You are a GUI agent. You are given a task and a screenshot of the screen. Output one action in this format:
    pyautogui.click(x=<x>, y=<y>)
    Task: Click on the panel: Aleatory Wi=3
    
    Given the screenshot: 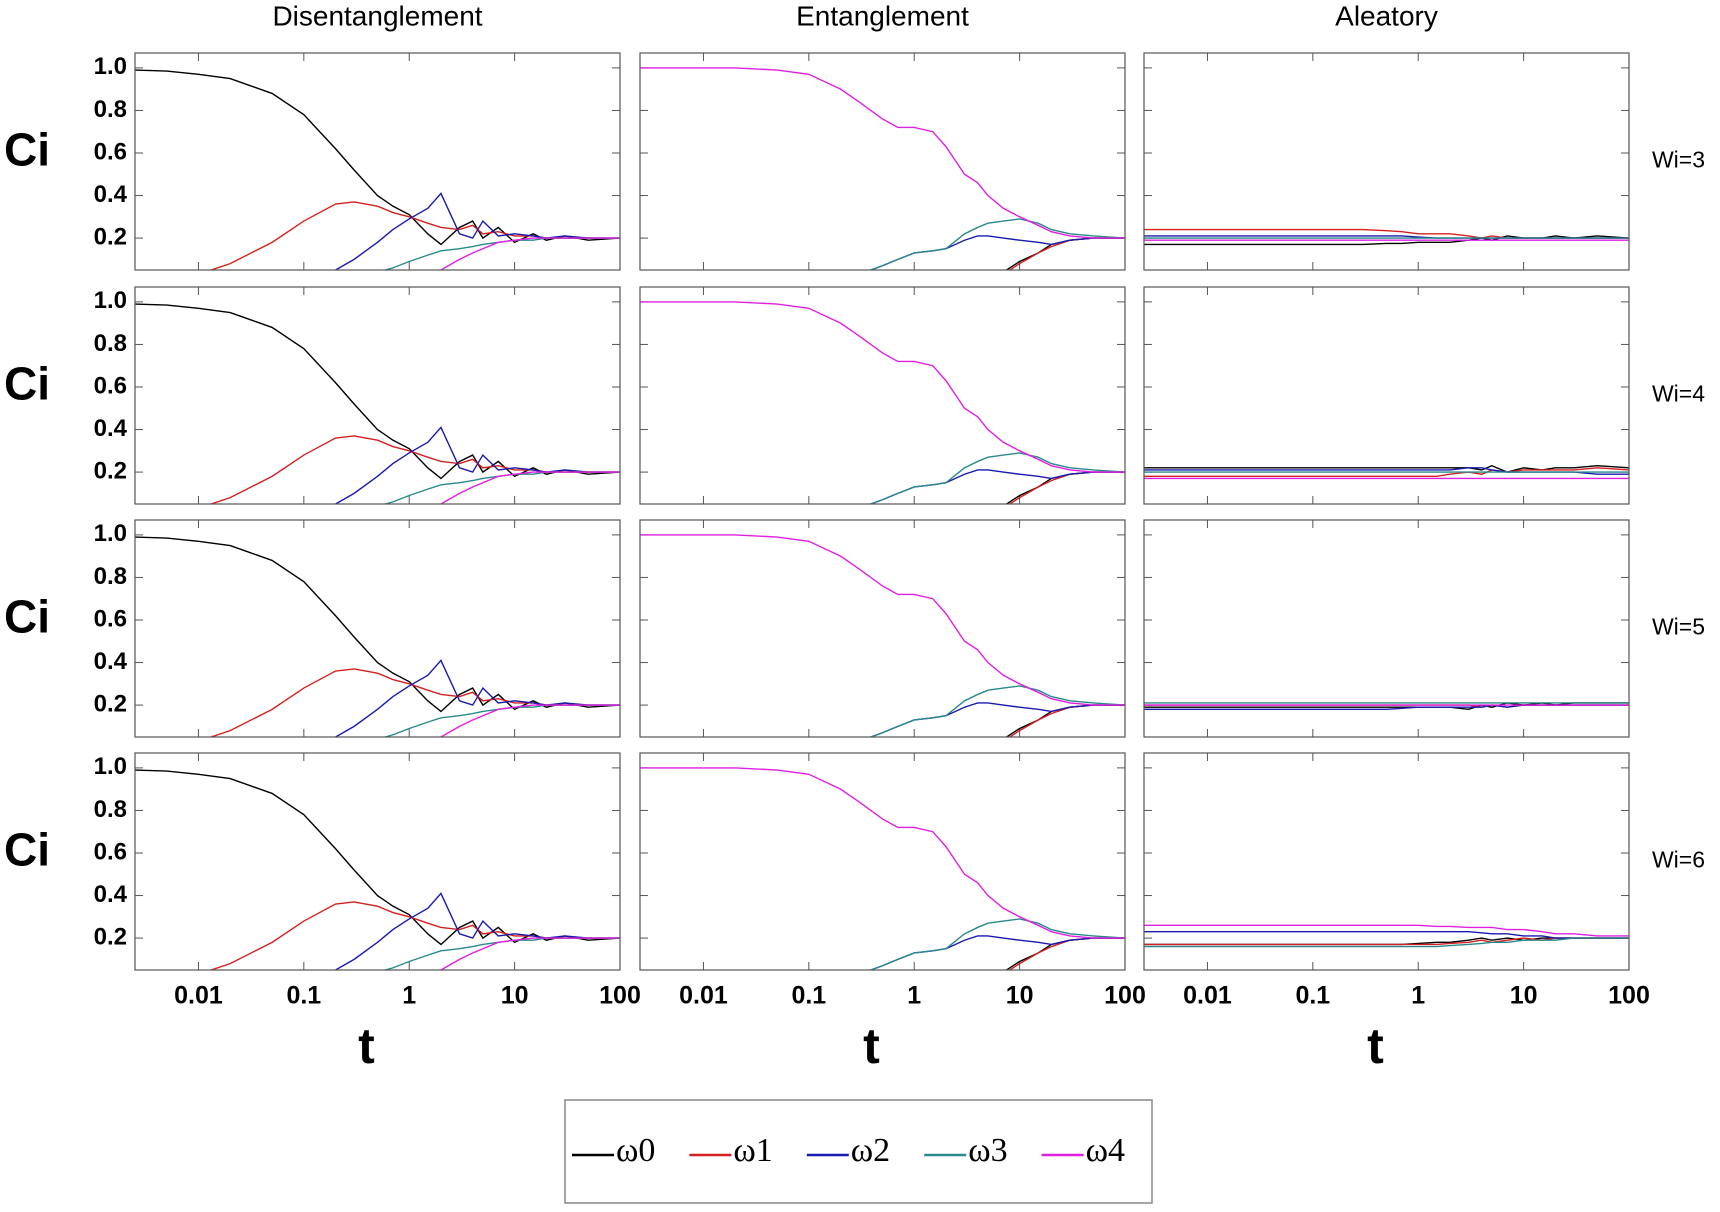 What is the action you would take?
    pyautogui.click(x=1424, y=135)
    